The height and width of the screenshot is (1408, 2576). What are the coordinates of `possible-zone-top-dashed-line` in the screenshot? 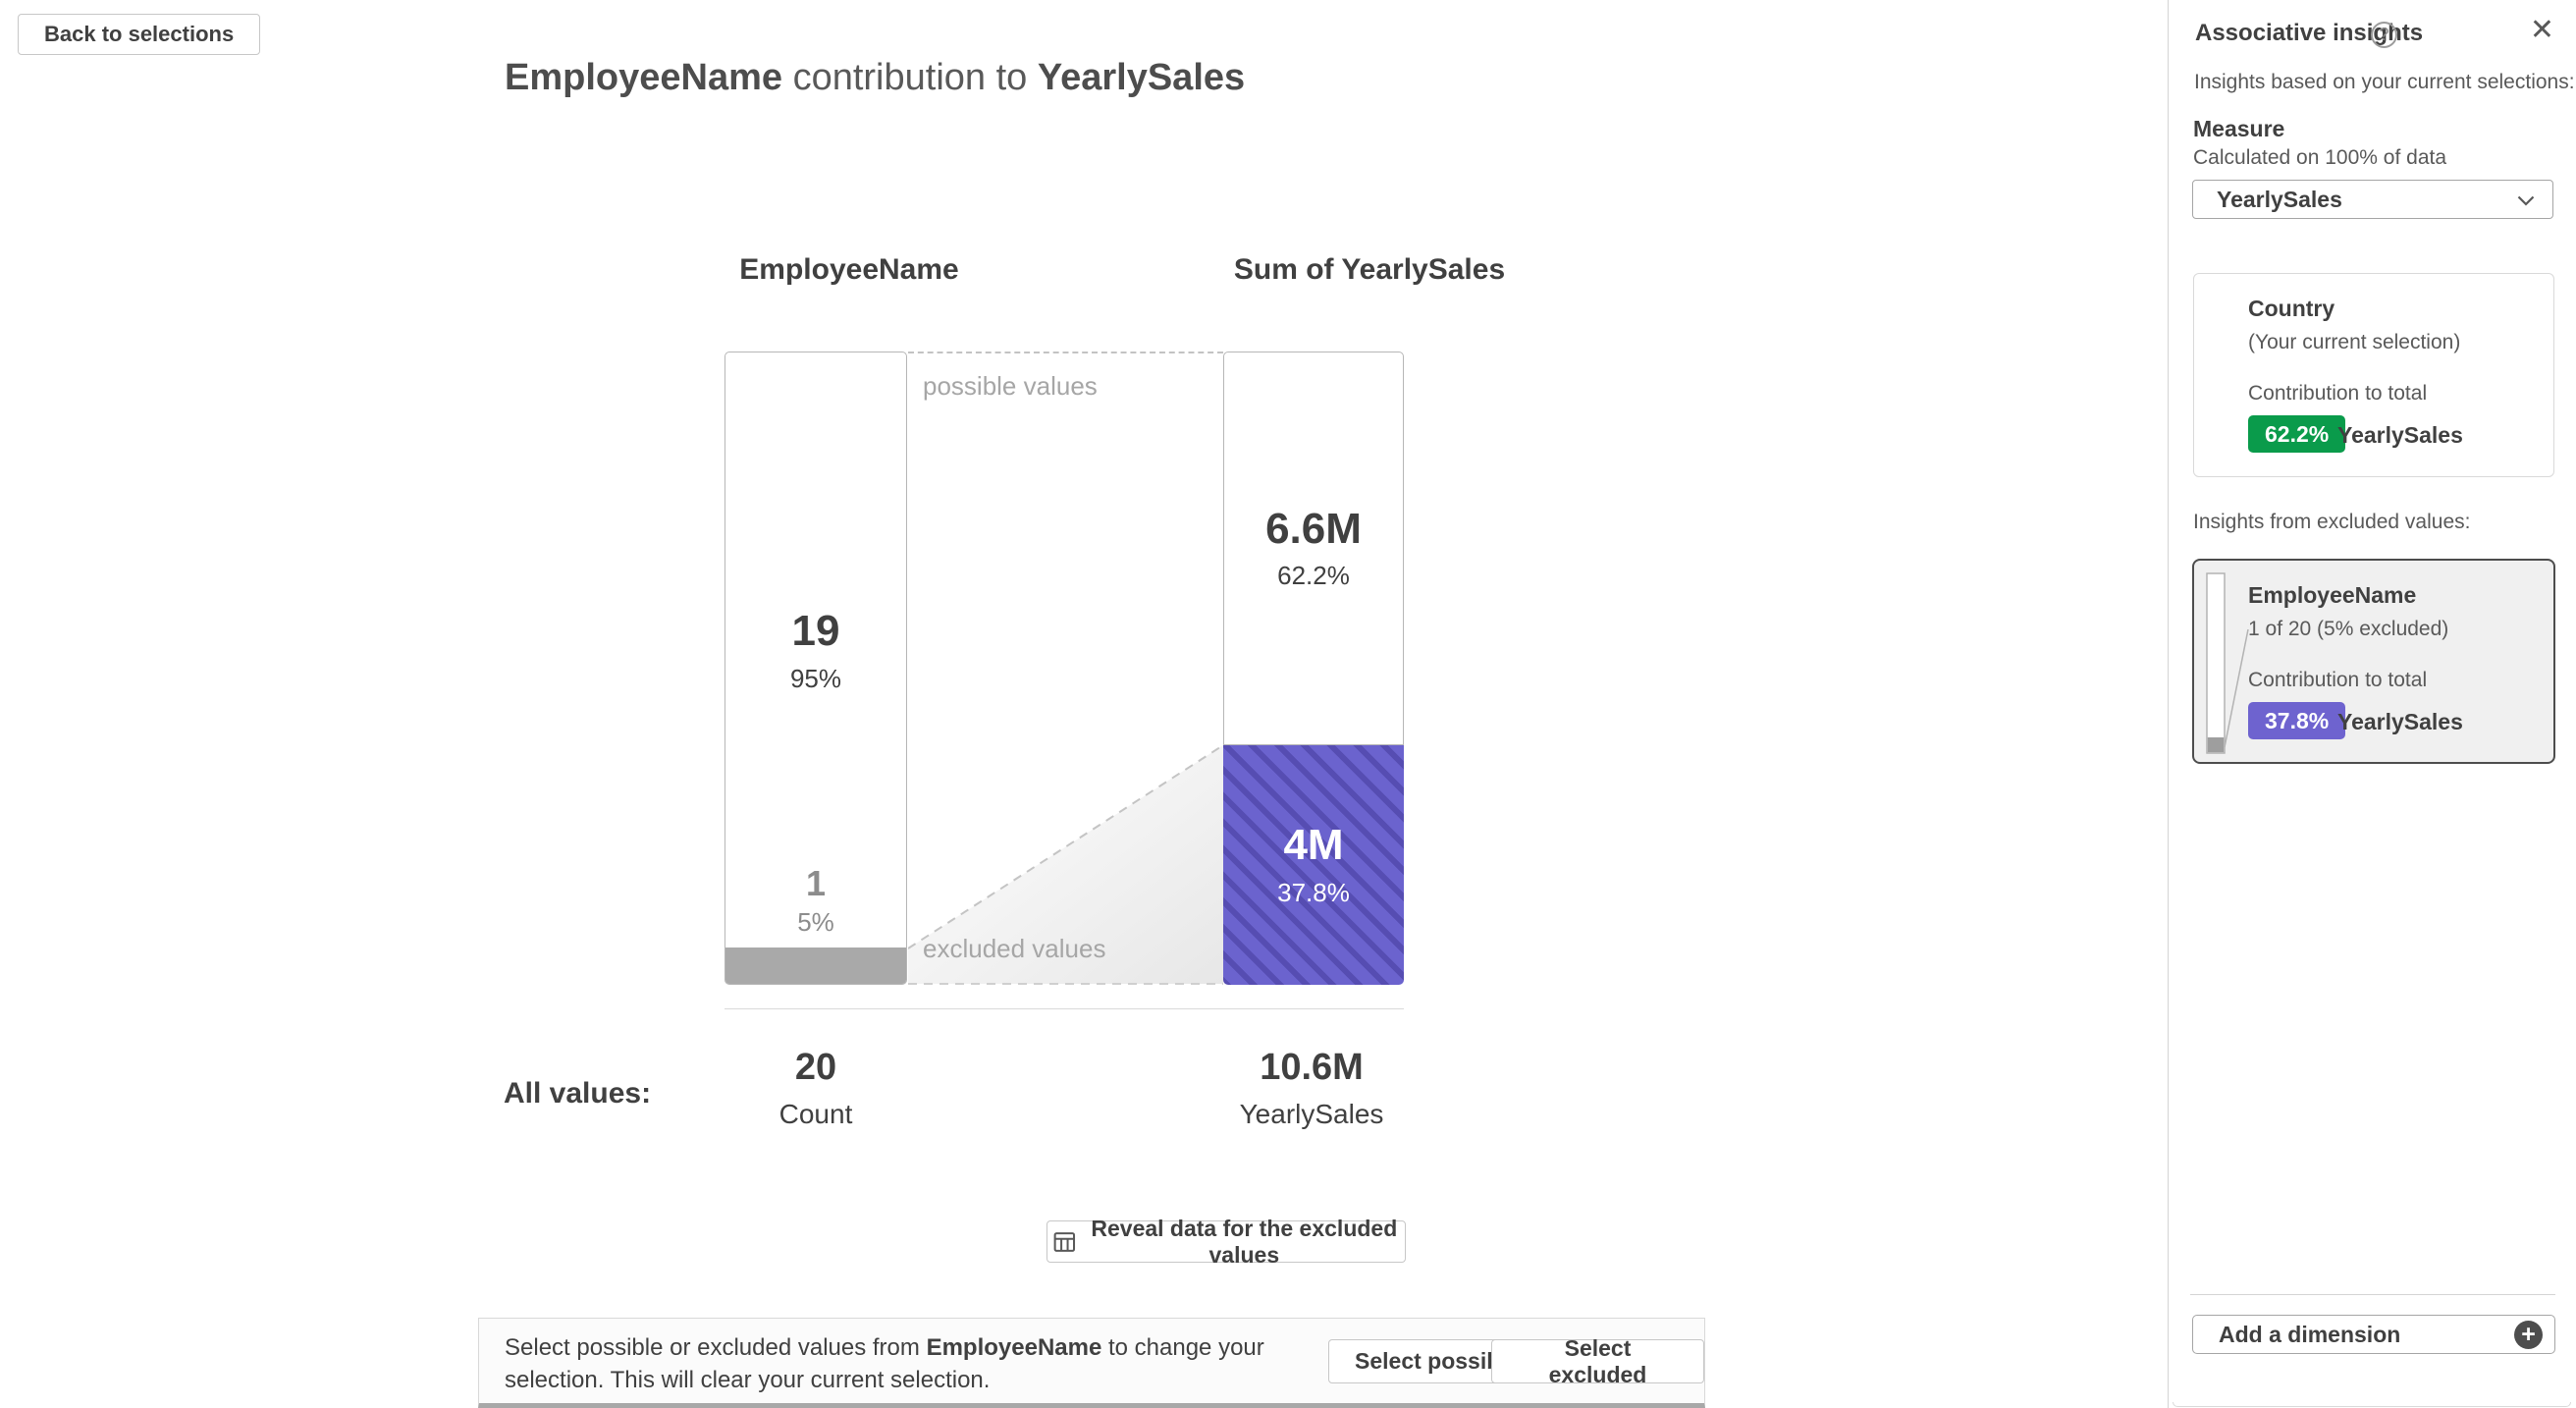 It's located at (1065, 353).